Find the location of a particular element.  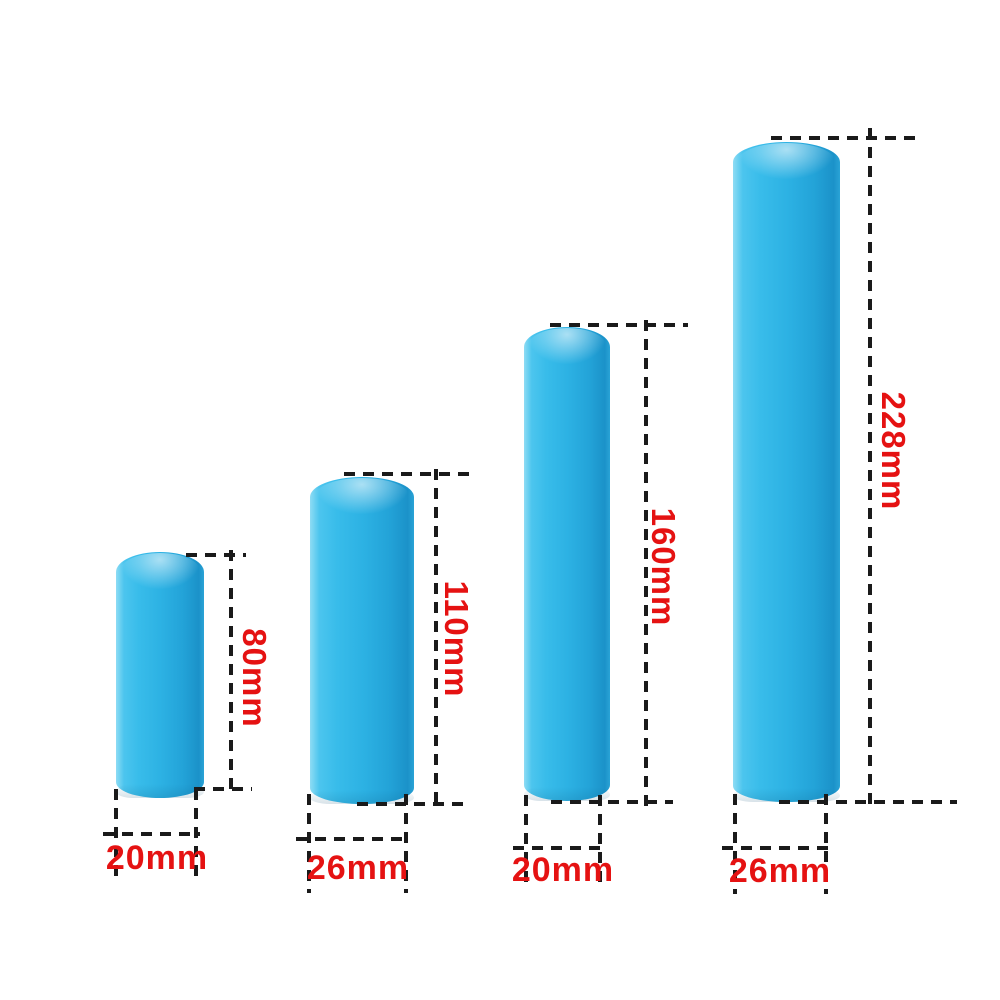

tube-3-height-dimension-line is located at coordinates (646, 563).